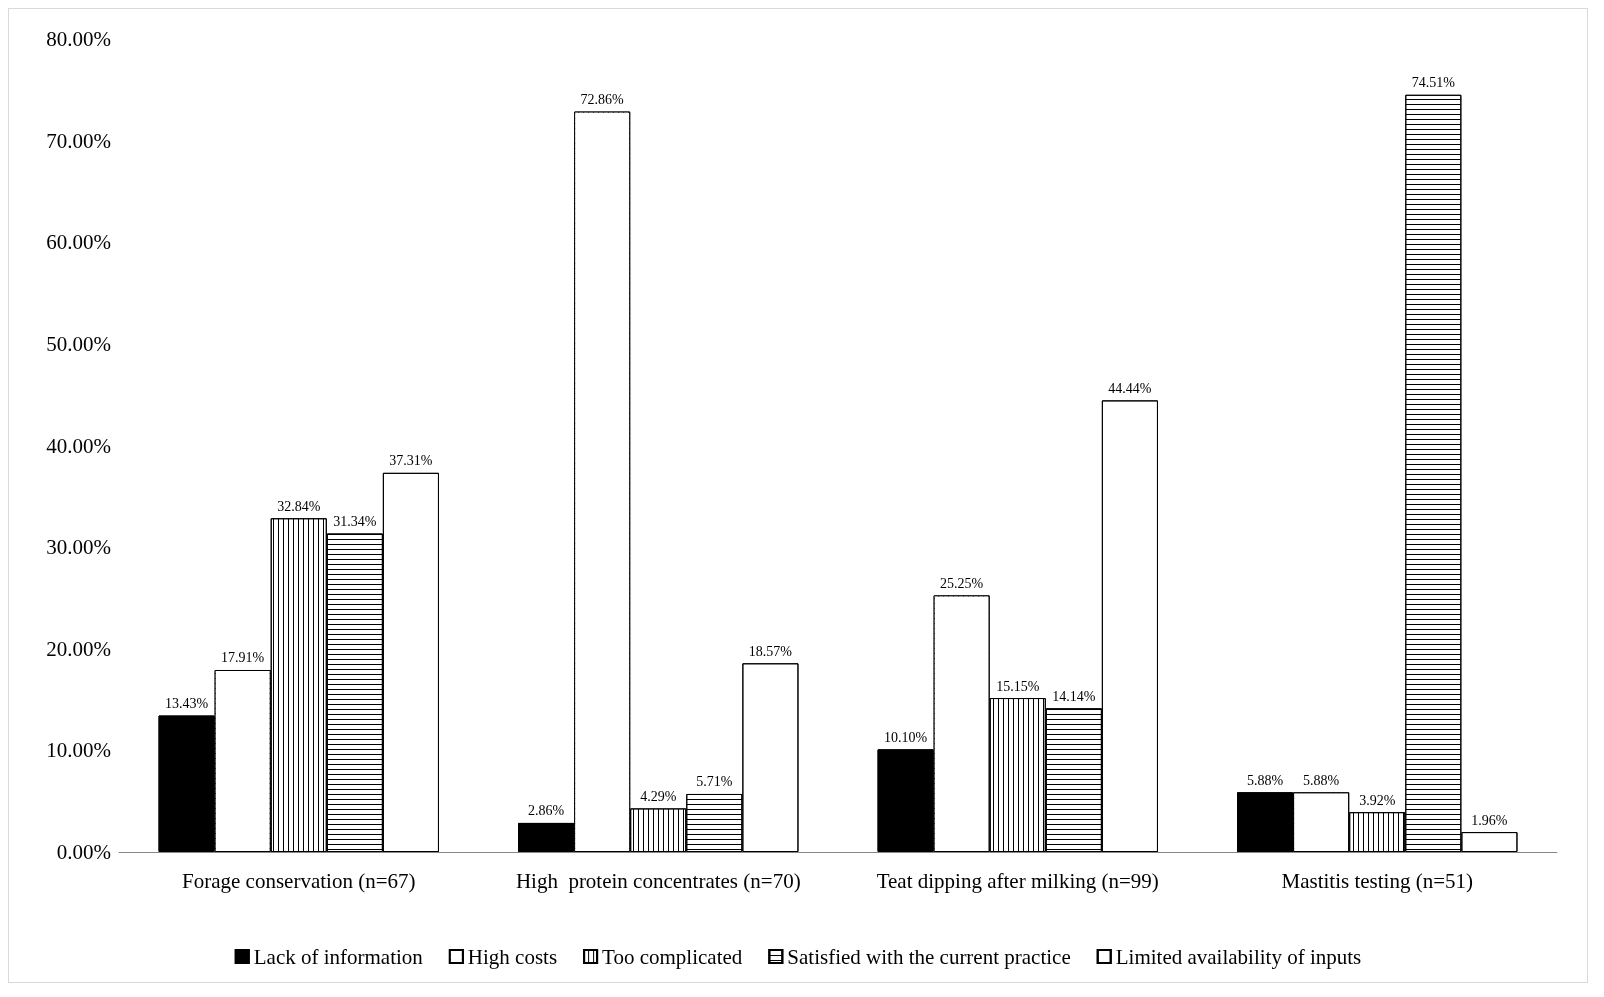 This screenshot has height=997, width=1604. What do you see at coordinates (770, 651) in the screenshot?
I see `data-label: 18.57%` at bounding box center [770, 651].